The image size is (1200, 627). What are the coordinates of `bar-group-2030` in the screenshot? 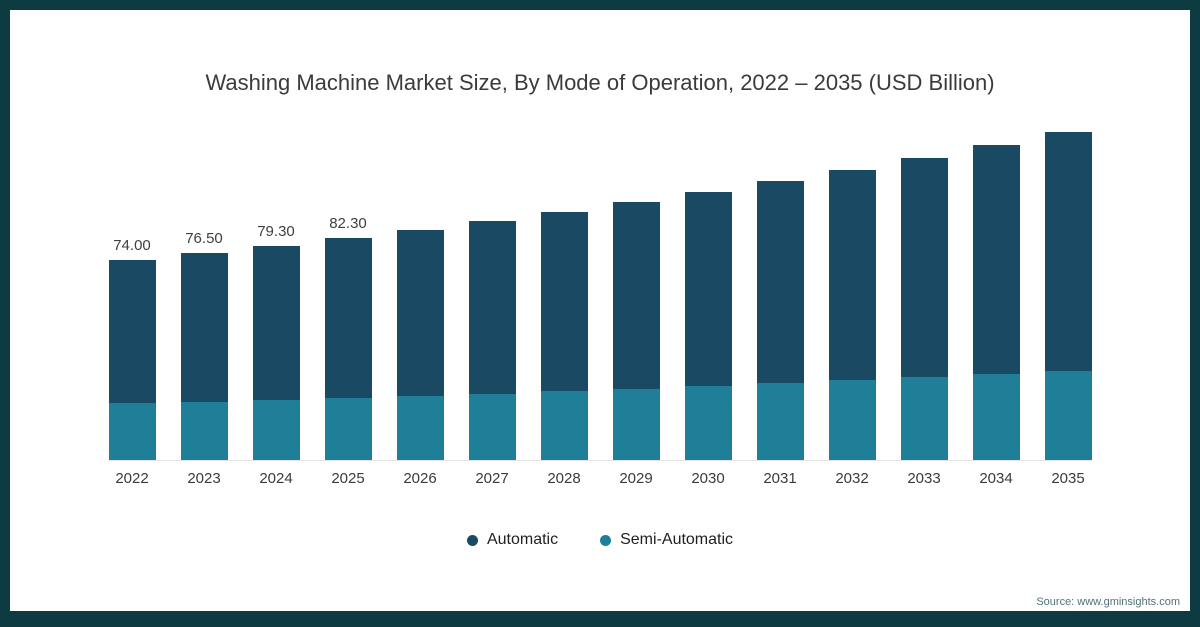 It's located at (708, 325).